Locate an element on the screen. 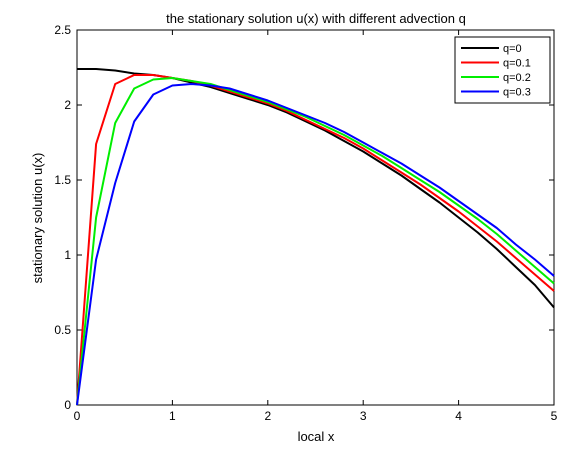 Image resolution: width=580 pixels, height=463 pixels. y-tick-label: 1 is located at coordinates (67, 255).